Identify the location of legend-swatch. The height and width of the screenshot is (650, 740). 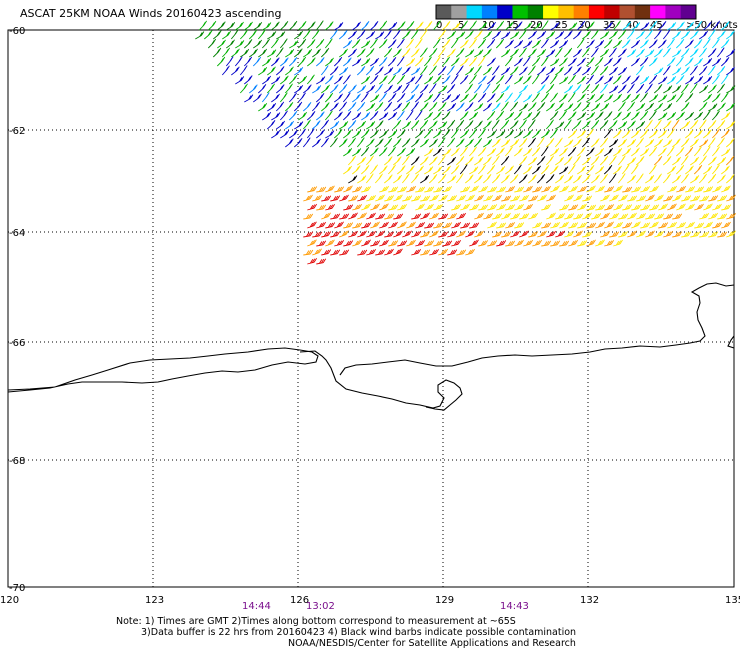
(627, 12).